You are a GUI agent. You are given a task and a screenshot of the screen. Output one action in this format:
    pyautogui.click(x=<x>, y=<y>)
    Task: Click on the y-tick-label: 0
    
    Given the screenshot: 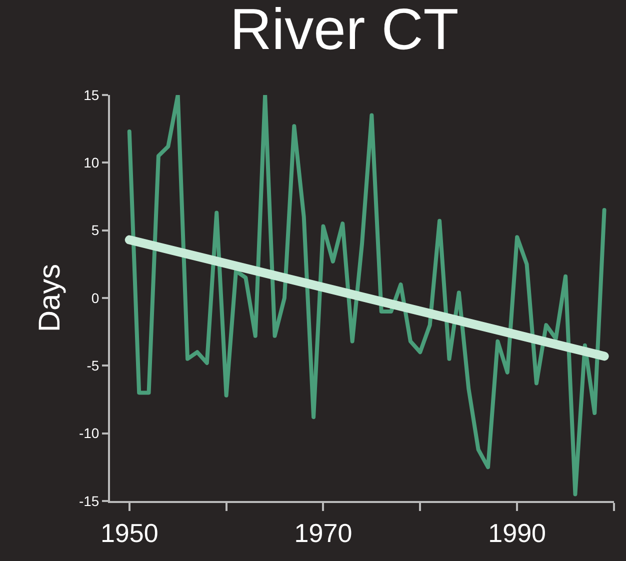 What is the action you would take?
    pyautogui.click(x=95, y=298)
    